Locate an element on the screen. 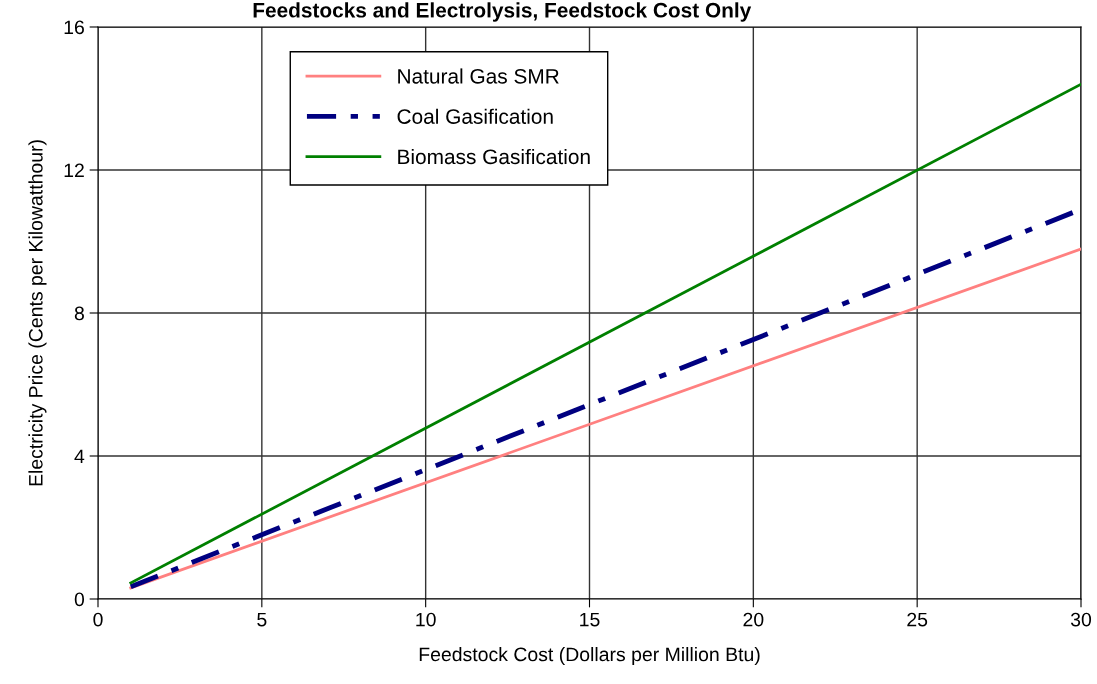 This screenshot has width=1097, height=684. legend-label: Biomass Gasification is located at coordinates (494, 156).